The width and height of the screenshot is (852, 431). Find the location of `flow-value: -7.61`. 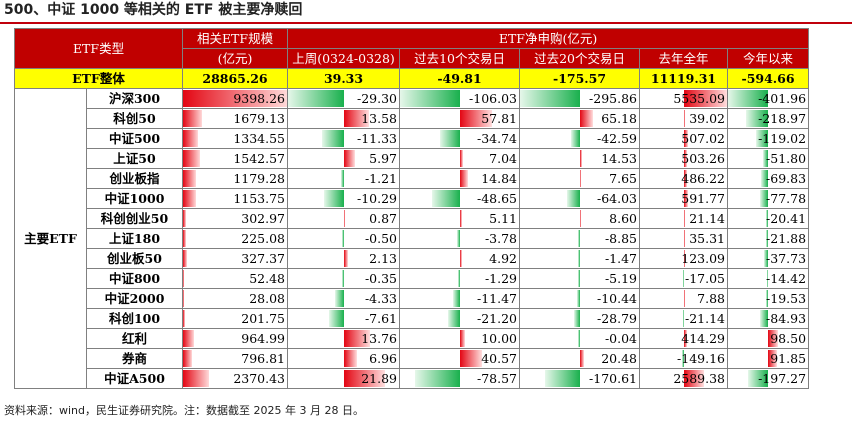

flow-value: -7.61 is located at coordinates (381, 318).